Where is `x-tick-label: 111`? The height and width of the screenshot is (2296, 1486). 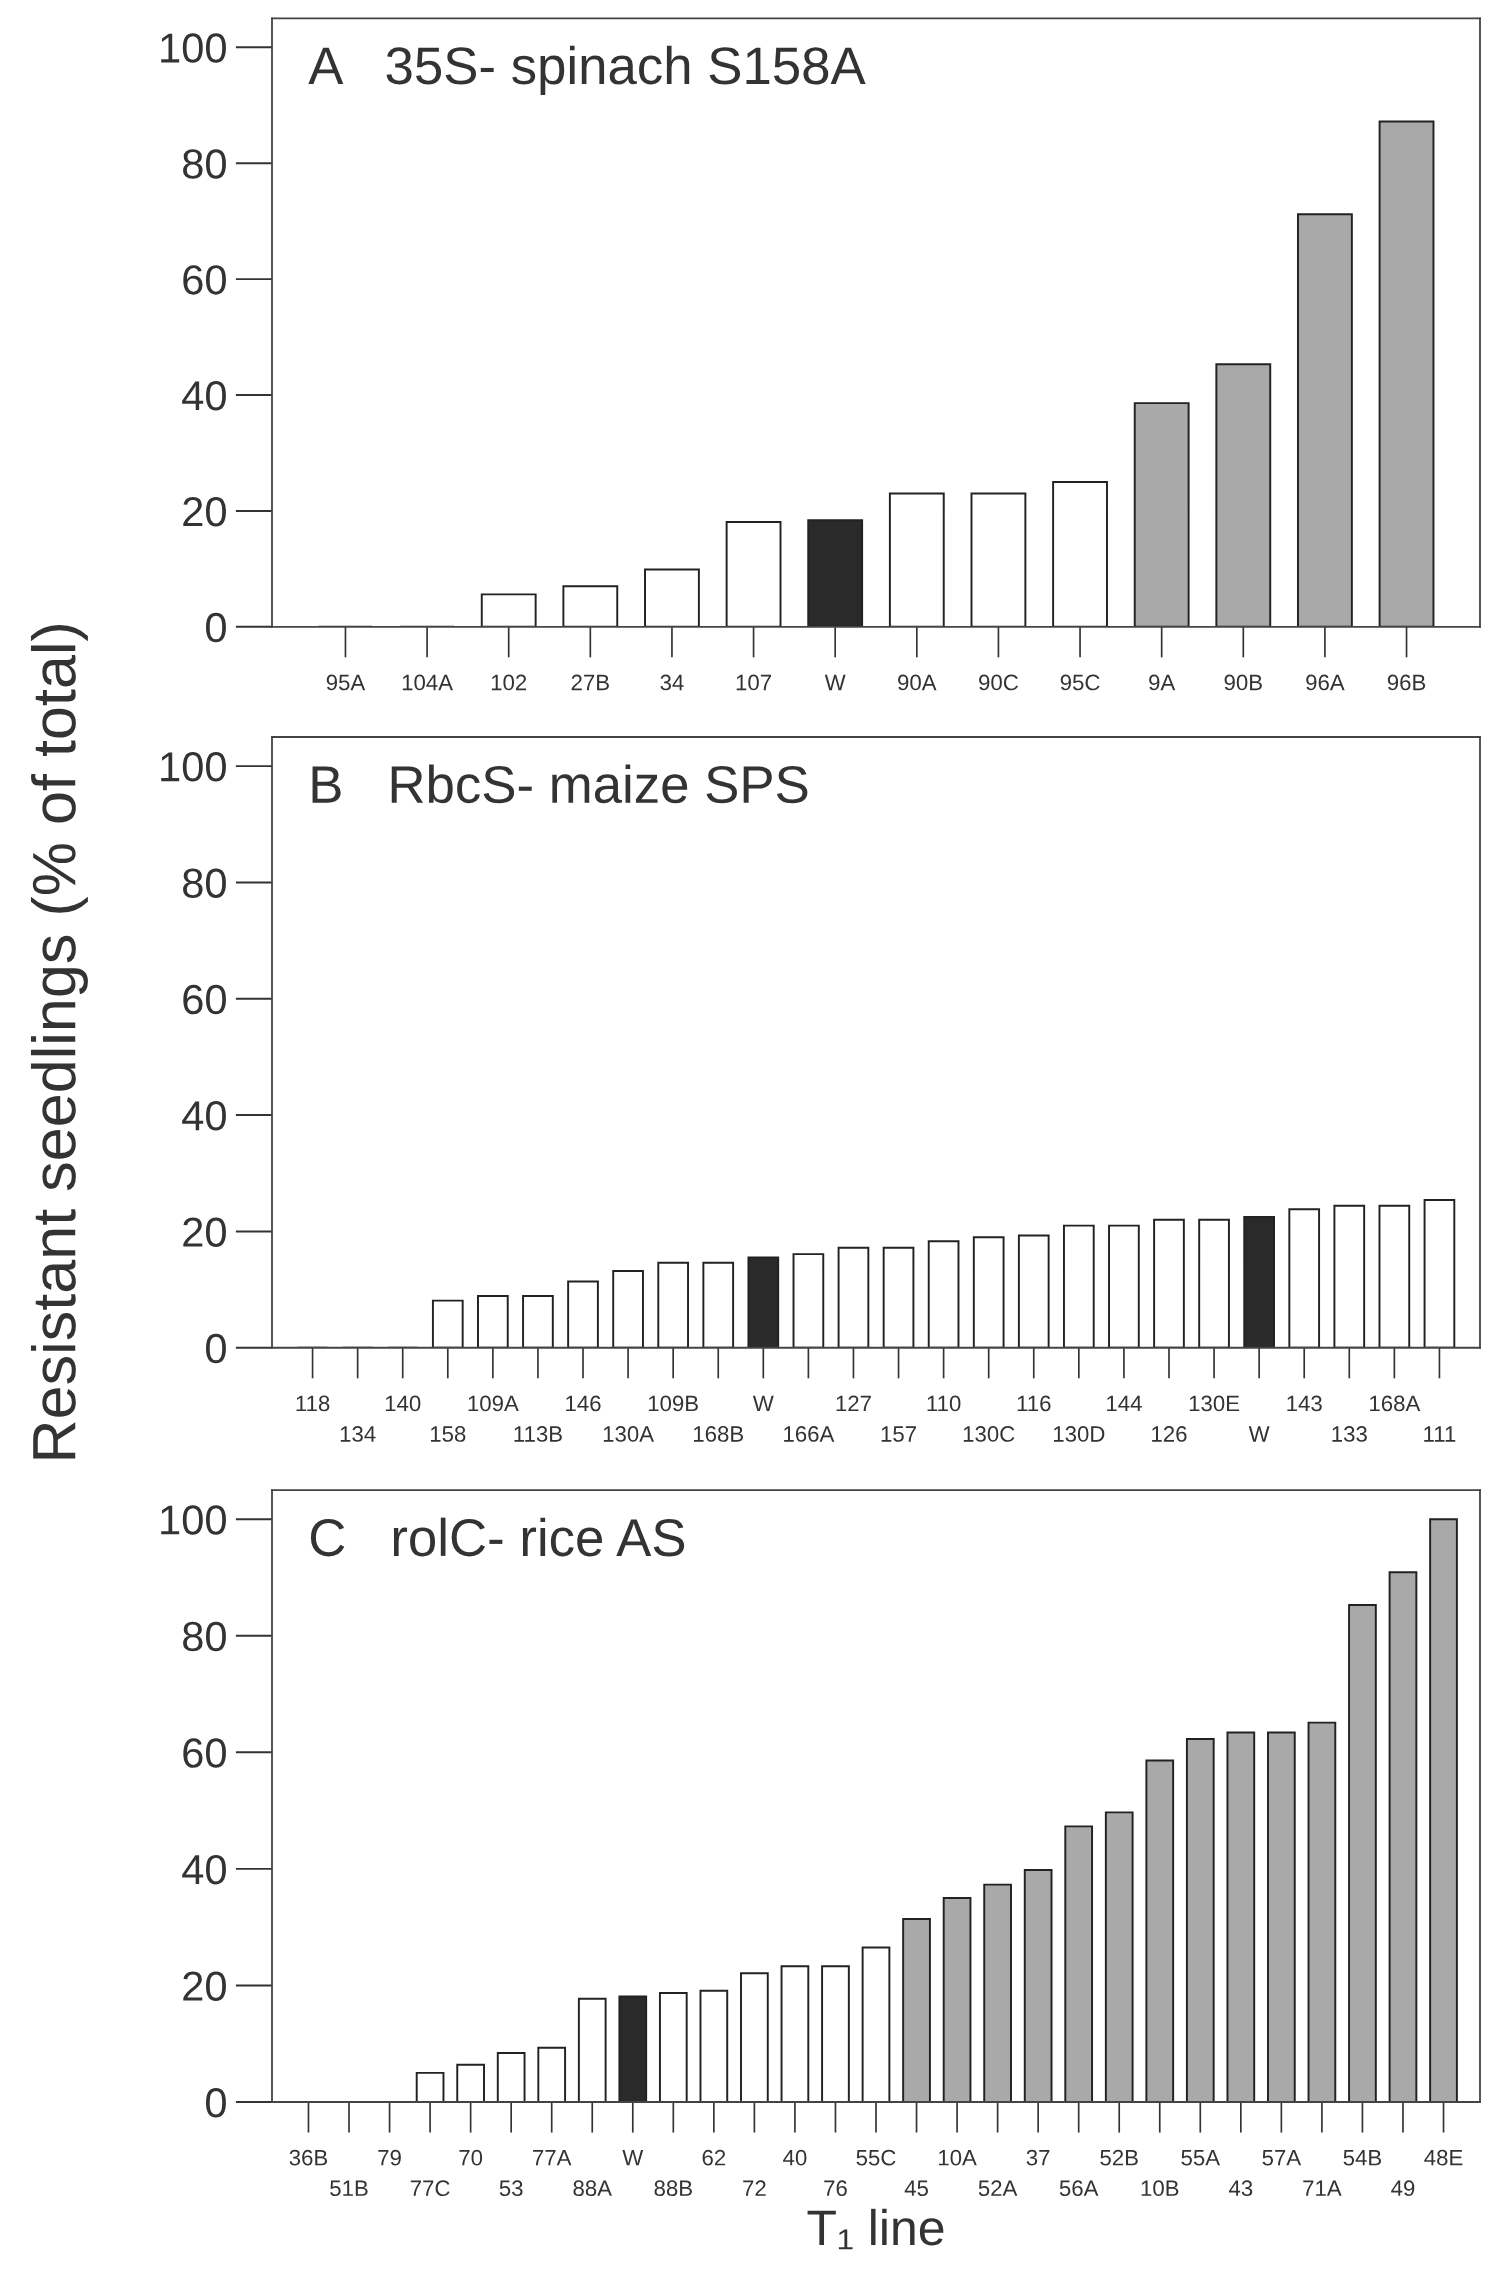 x-tick-label: 111 is located at coordinates (1440, 1434).